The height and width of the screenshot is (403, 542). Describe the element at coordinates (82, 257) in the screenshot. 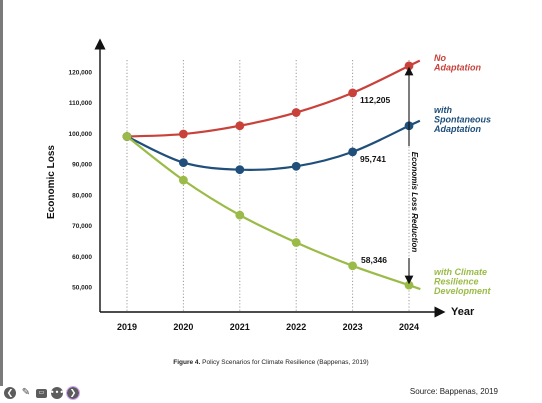

I see `y-tick-label: 60,000` at that location.